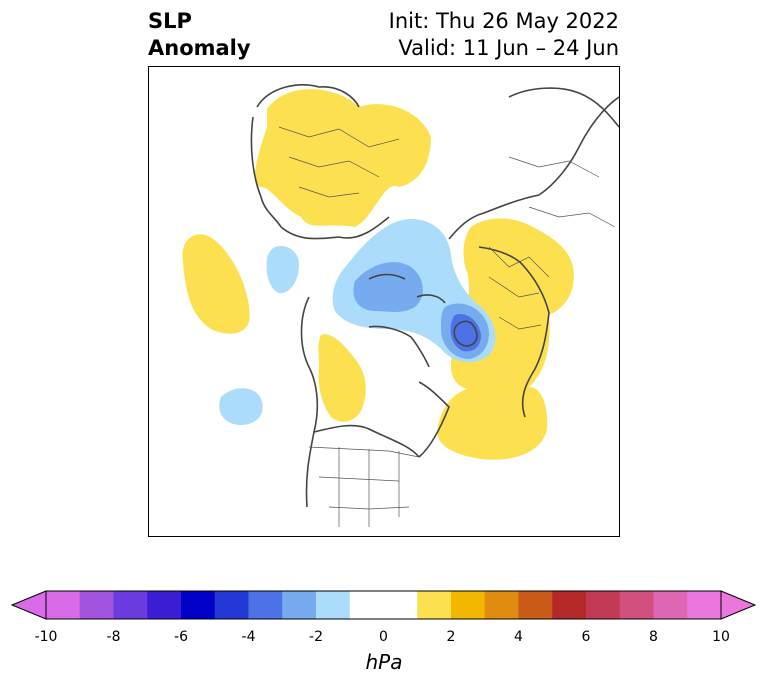  Describe the element at coordinates (316, 637) in the screenshot. I see `colorbar-tick-label: -2` at that location.